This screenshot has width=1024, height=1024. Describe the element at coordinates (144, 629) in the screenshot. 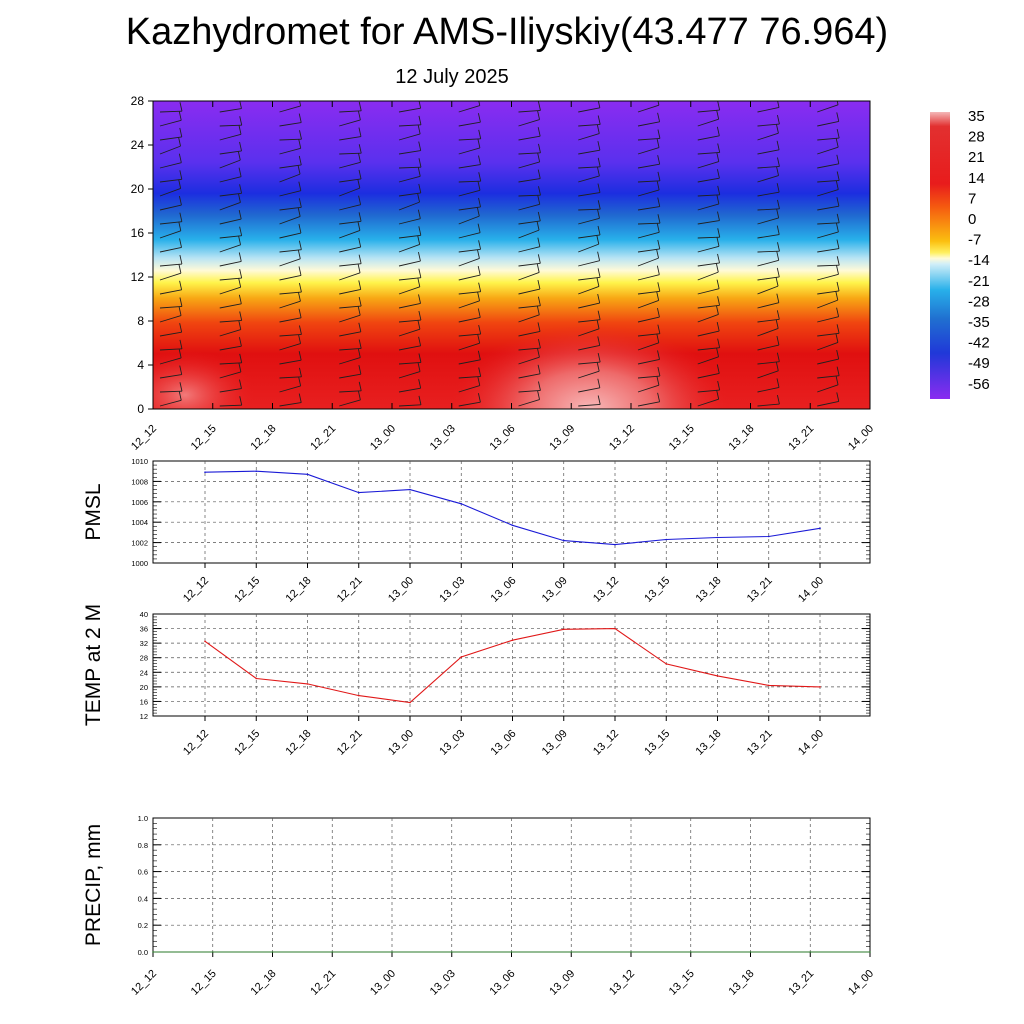

I see `temp-y-tick-label: 36` at that location.